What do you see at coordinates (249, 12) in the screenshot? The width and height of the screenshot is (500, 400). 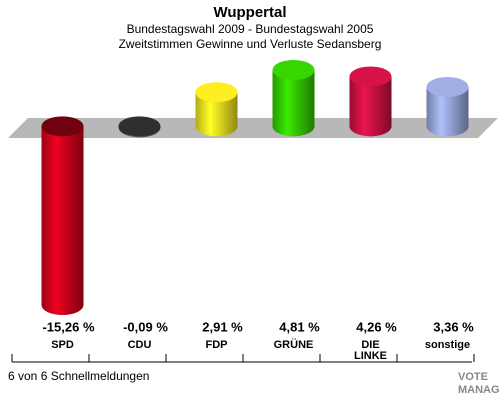 I see `chart-title: Wuppertal` at bounding box center [249, 12].